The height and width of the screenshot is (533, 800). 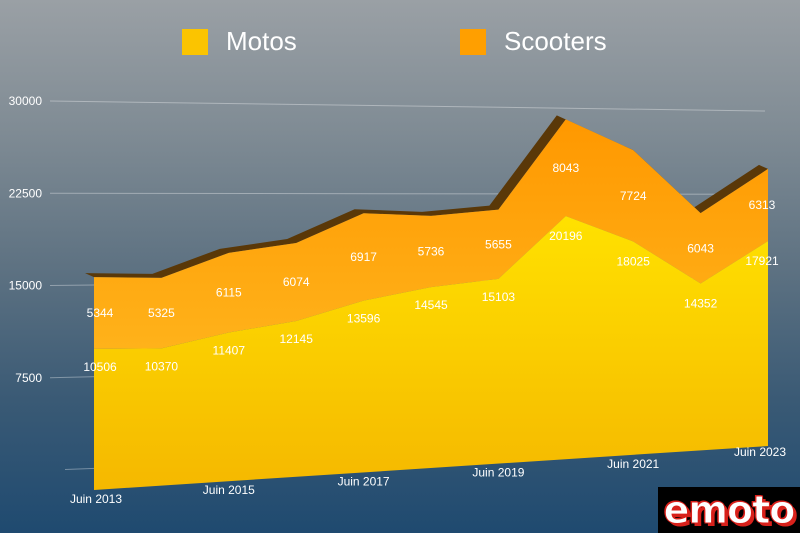 I want to click on emoto-logo-text: emoto, so click(x=729, y=510).